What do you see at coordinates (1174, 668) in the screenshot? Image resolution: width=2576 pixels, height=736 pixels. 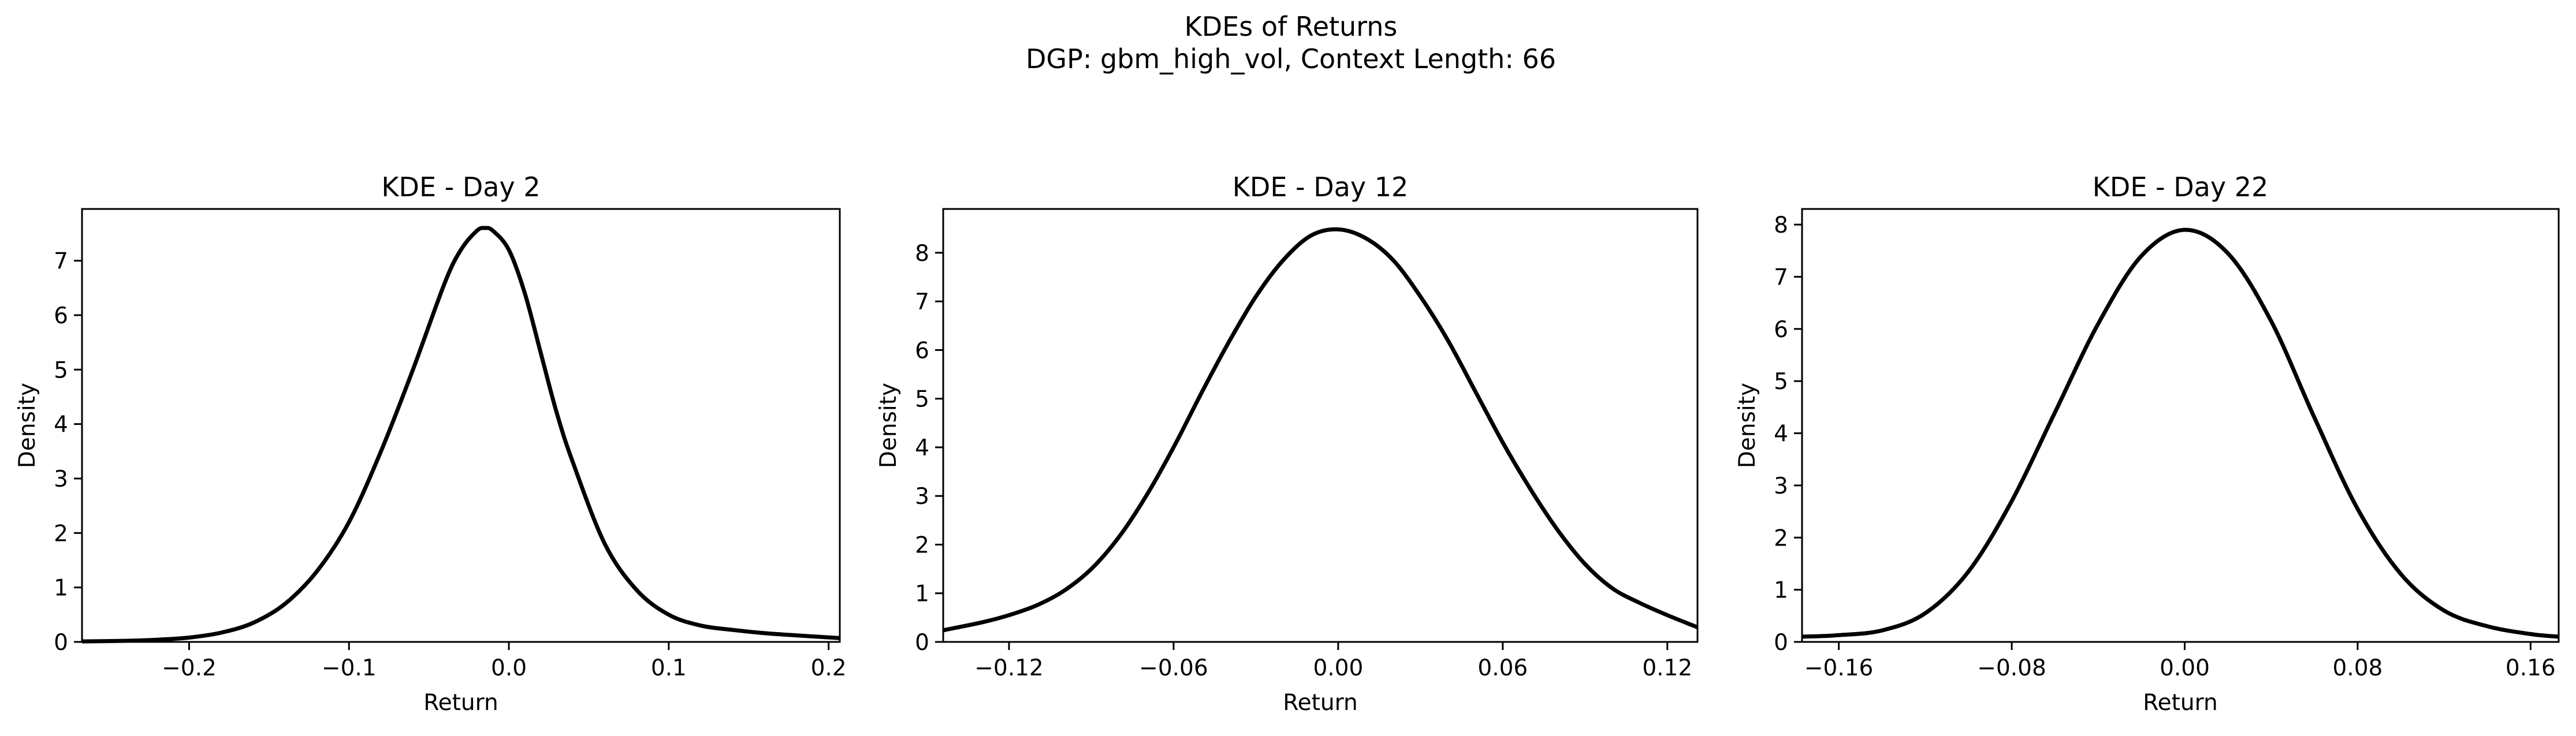 I see `x-tick-label: −0.06` at bounding box center [1174, 668].